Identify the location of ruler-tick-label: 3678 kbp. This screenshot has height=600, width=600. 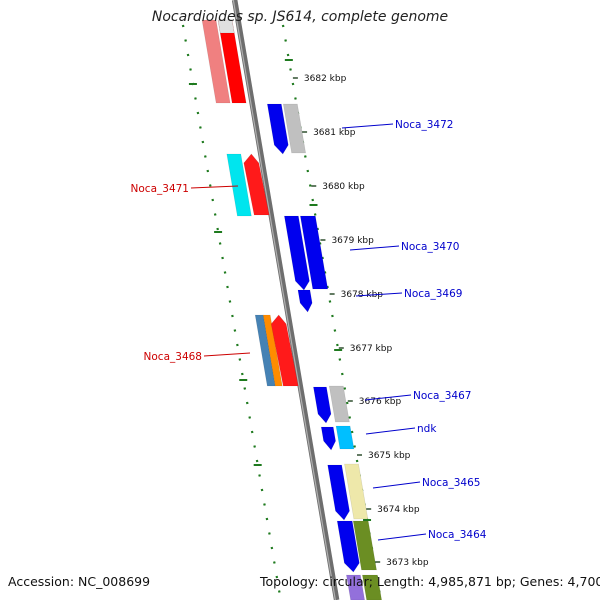
(362, 295).